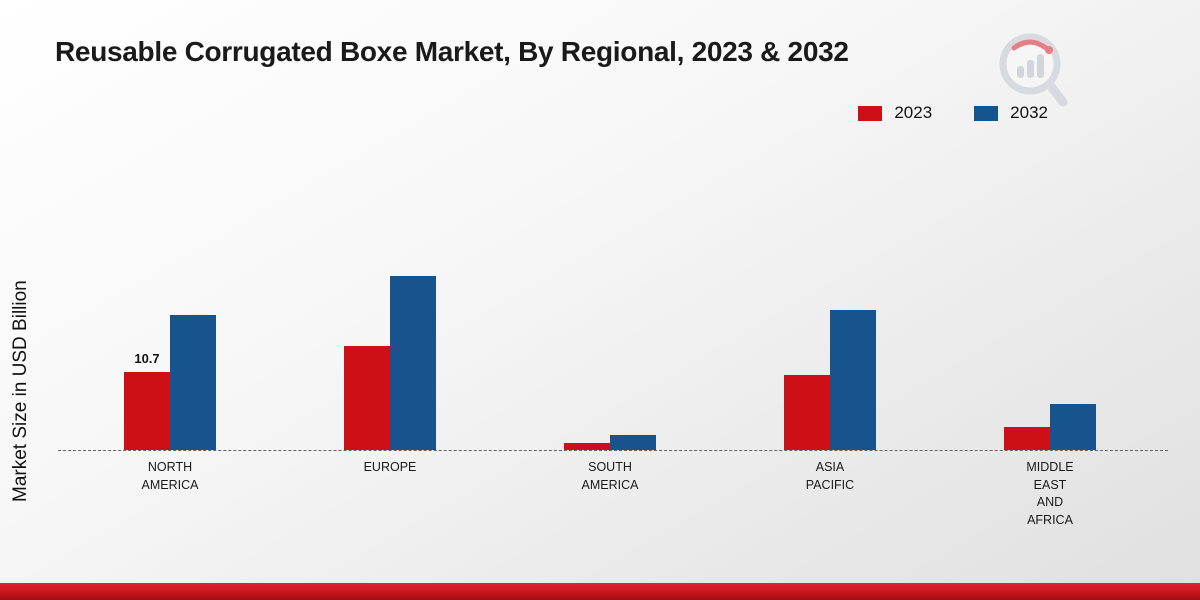 Image resolution: width=1200 pixels, height=600 pixels. What do you see at coordinates (600, 591) in the screenshot?
I see `bottom-red-strip` at bounding box center [600, 591].